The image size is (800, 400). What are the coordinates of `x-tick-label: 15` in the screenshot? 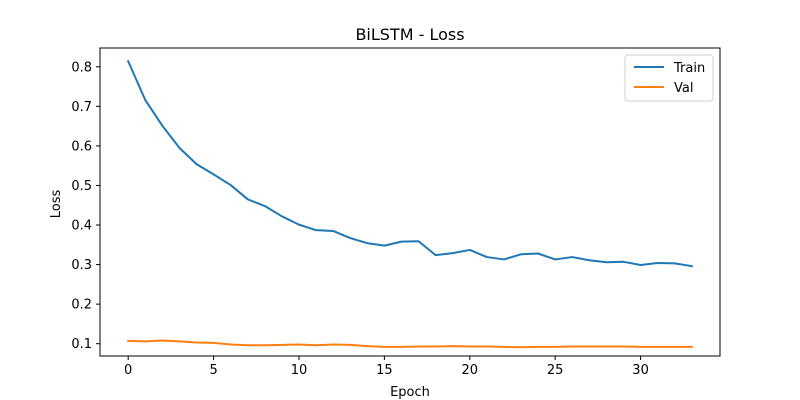 It's located at (384, 370).